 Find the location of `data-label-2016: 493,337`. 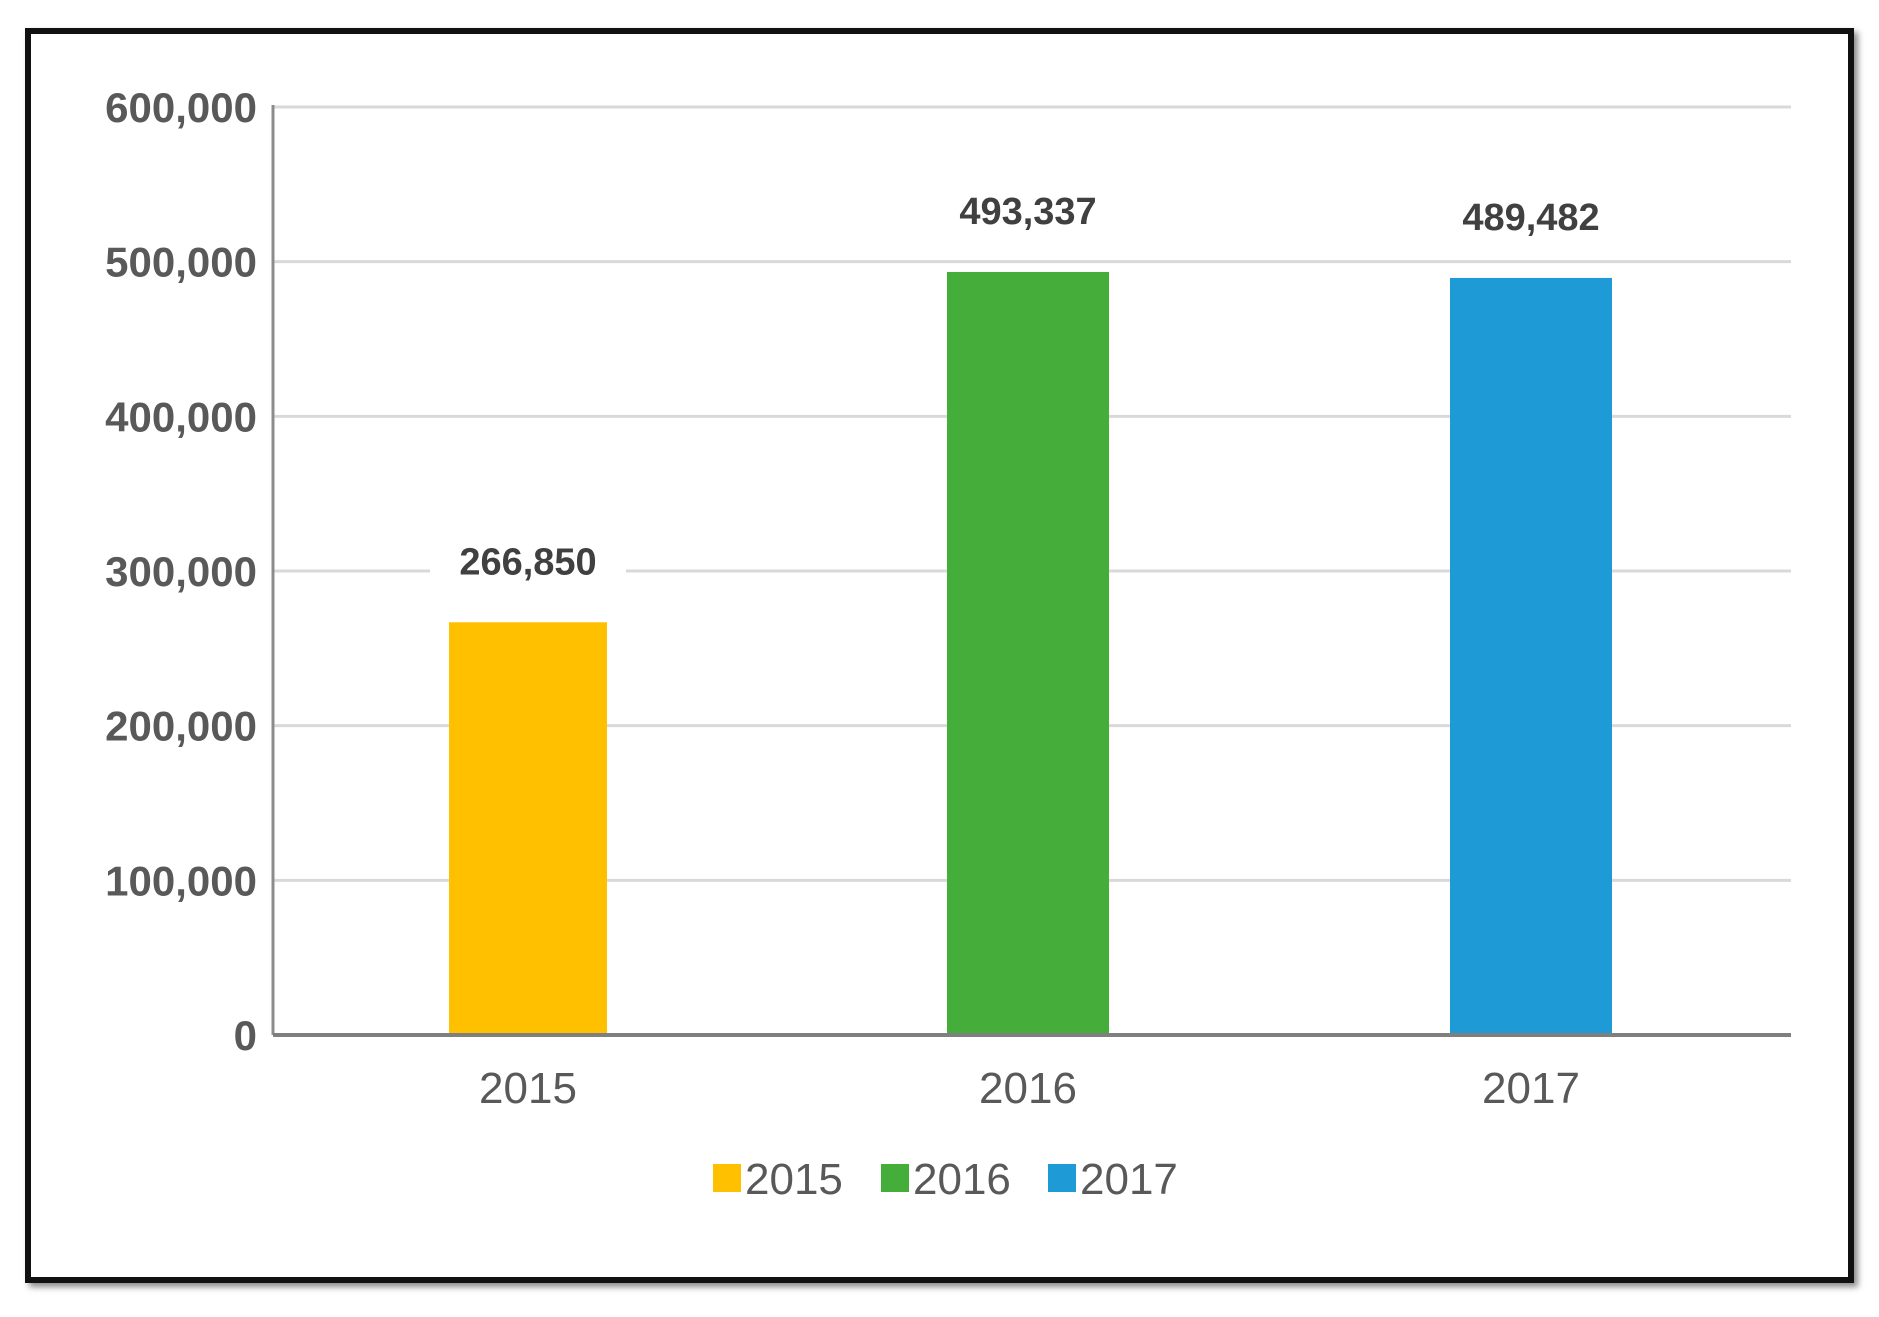

data-label-2016: 493,337 is located at coordinates (1027, 212).